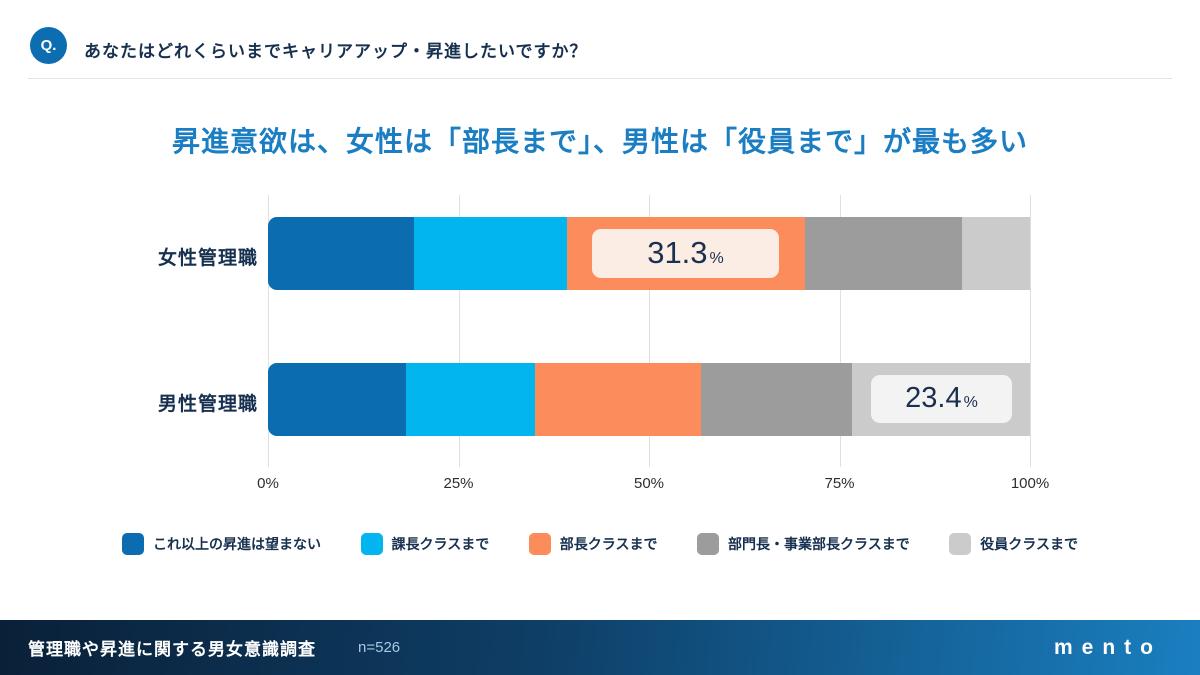 Image resolution: width=1200 pixels, height=675 pixels. What do you see at coordinates (608, 544) in the screenshot?
I see `legend-label-2: 部長クラスまで` at bounding box center [608, 544].